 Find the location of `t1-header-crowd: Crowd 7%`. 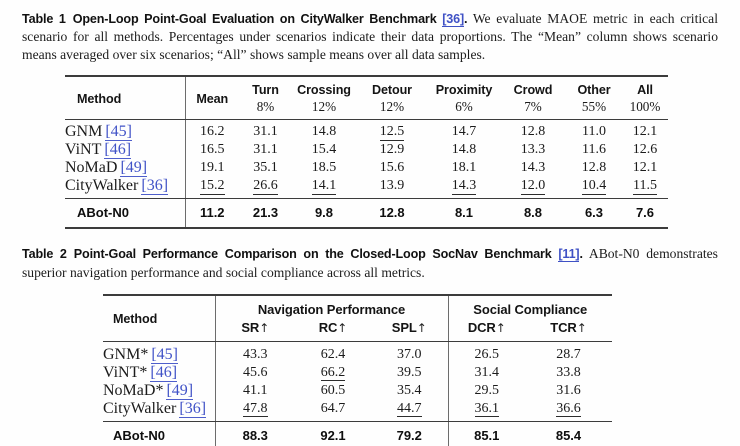

t1-header-crowd: Crowd 7% is located at coordinates (533, 98).